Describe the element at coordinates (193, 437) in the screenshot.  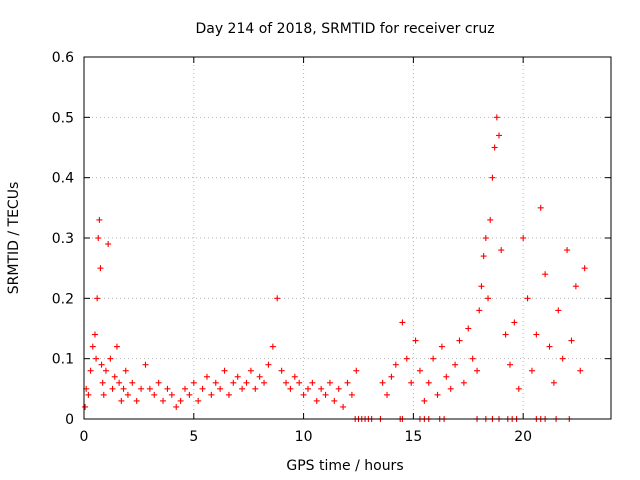
I see `x-tick-label: 5` at that location.